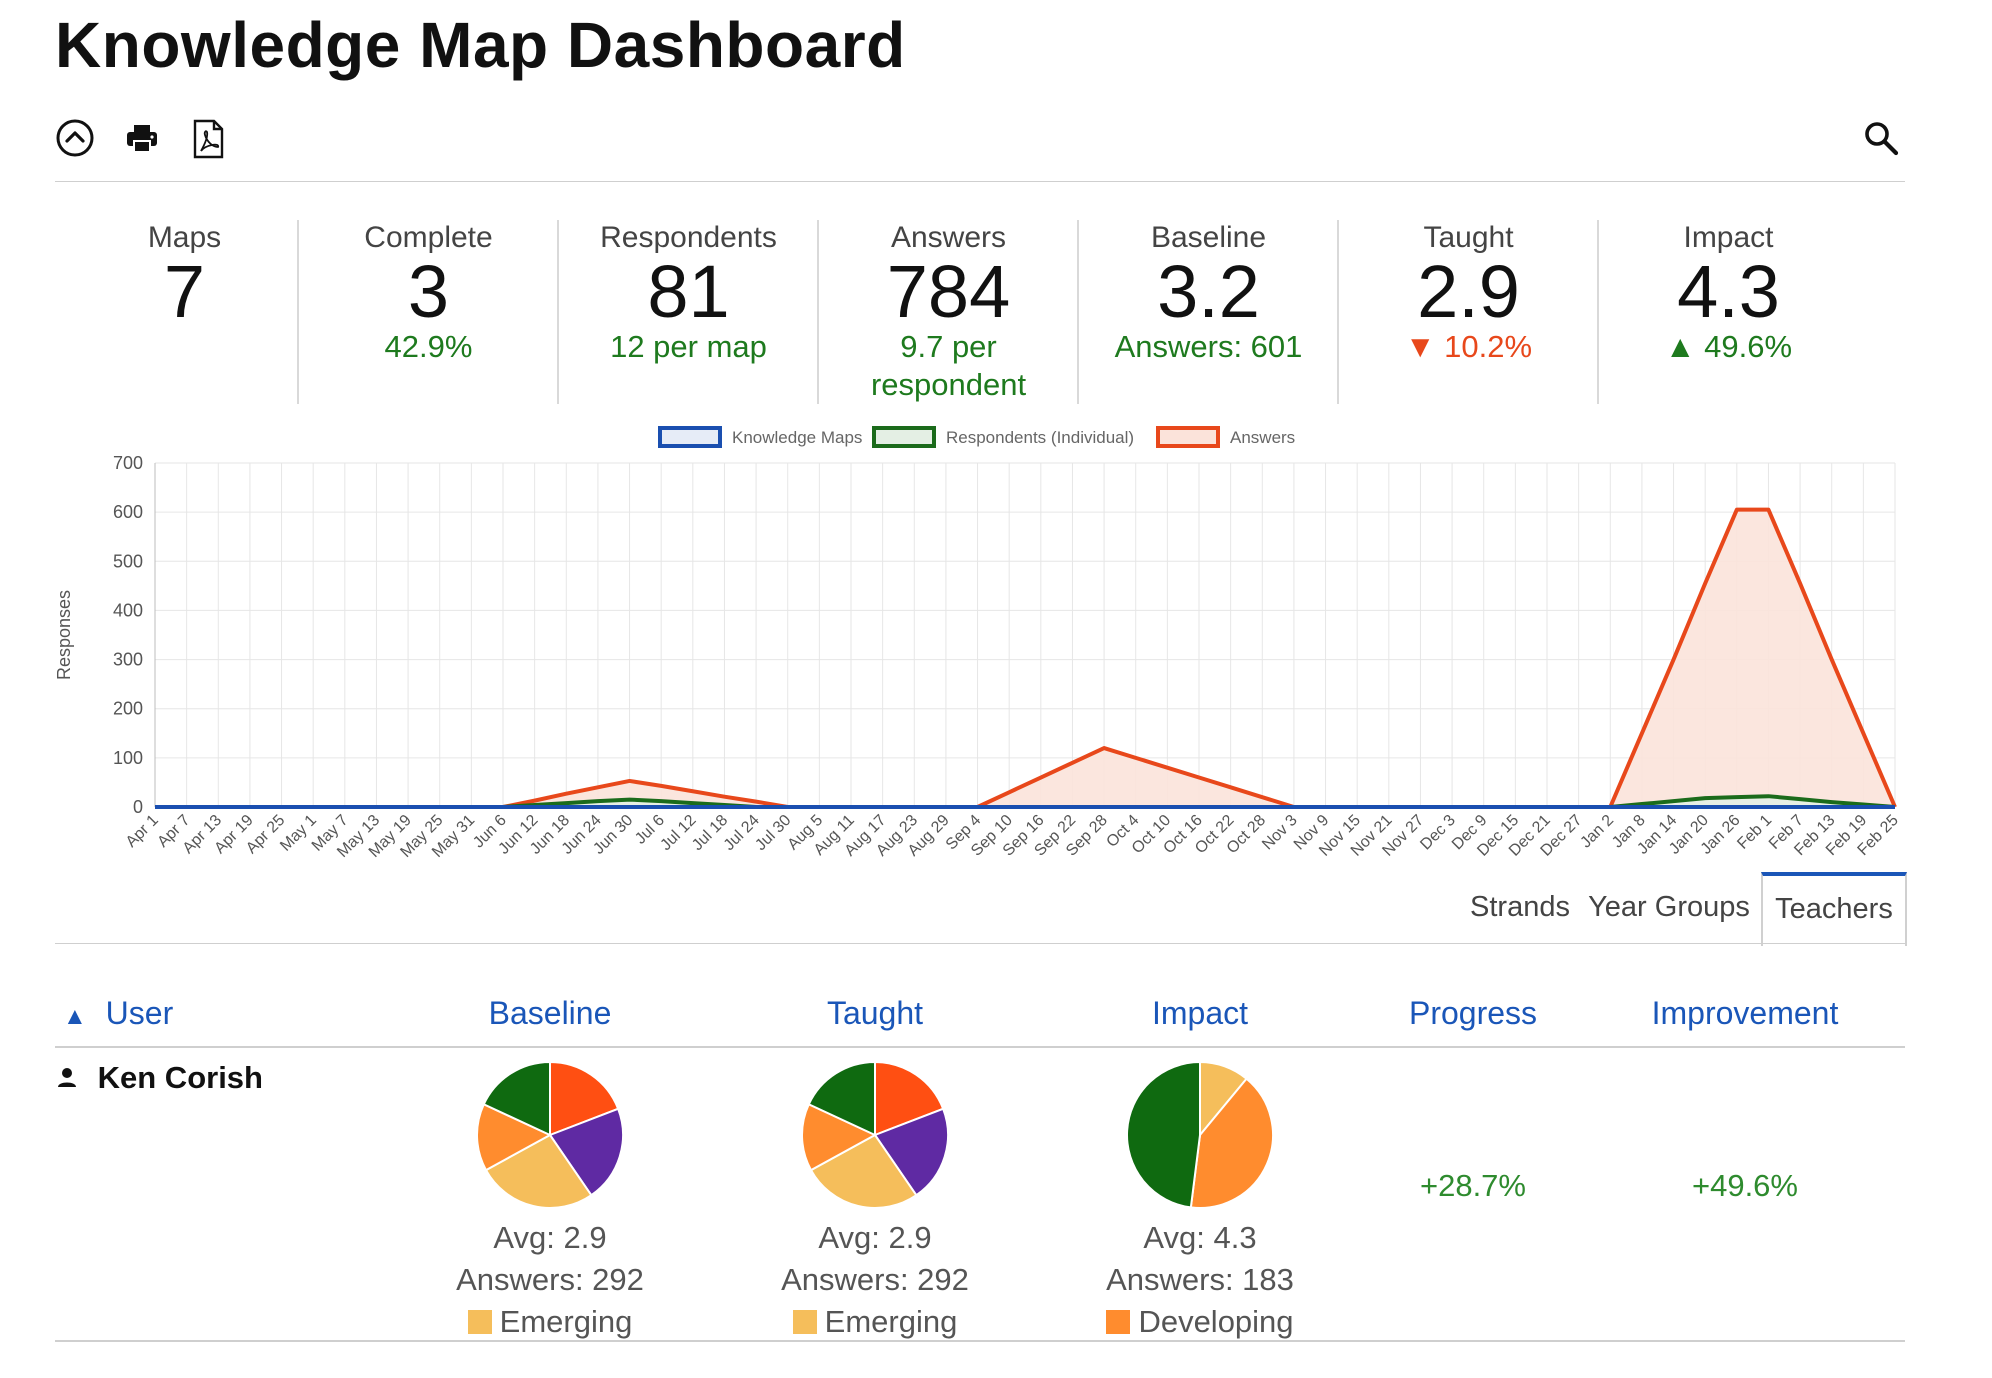 This screenshot has height=1378, width=1992. I want to click on stat-label: Baseline, so click(1208, 237).